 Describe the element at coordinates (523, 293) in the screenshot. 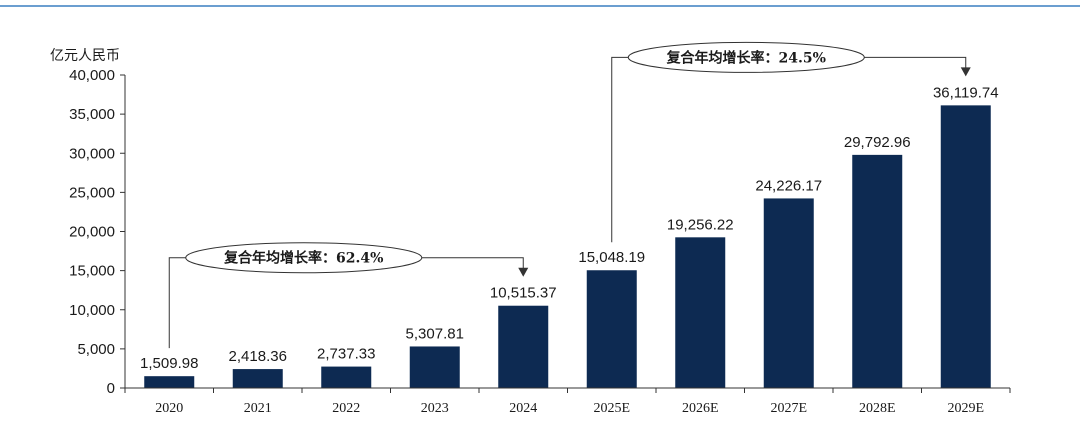

I see `value-label: 10,515.37` at that location.